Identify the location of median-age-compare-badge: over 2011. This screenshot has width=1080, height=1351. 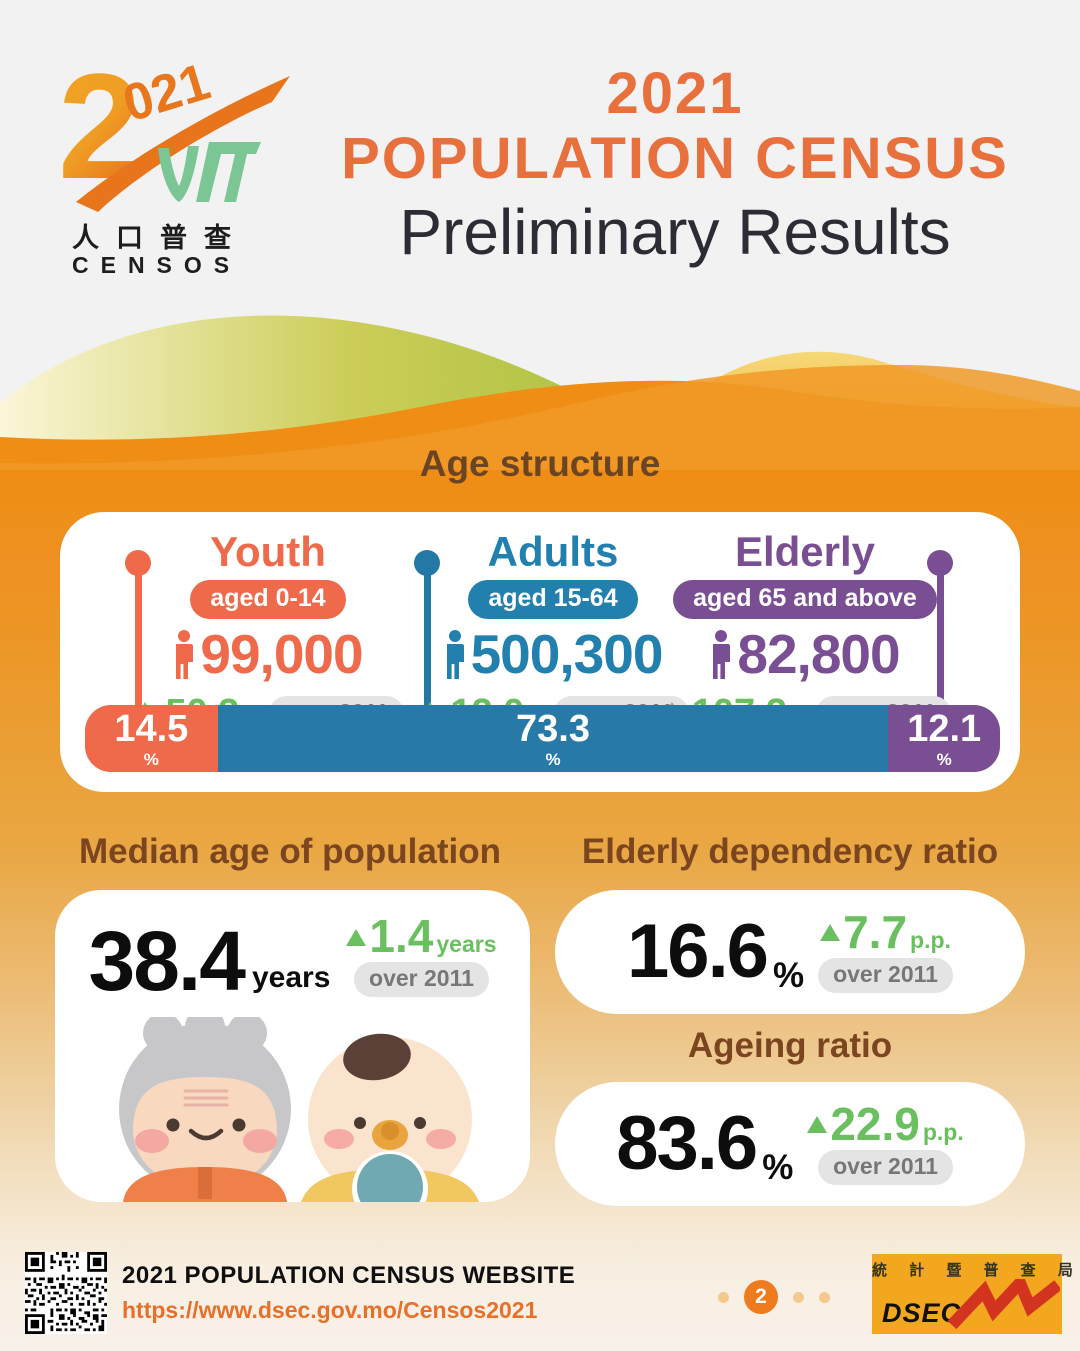
(421, 979).